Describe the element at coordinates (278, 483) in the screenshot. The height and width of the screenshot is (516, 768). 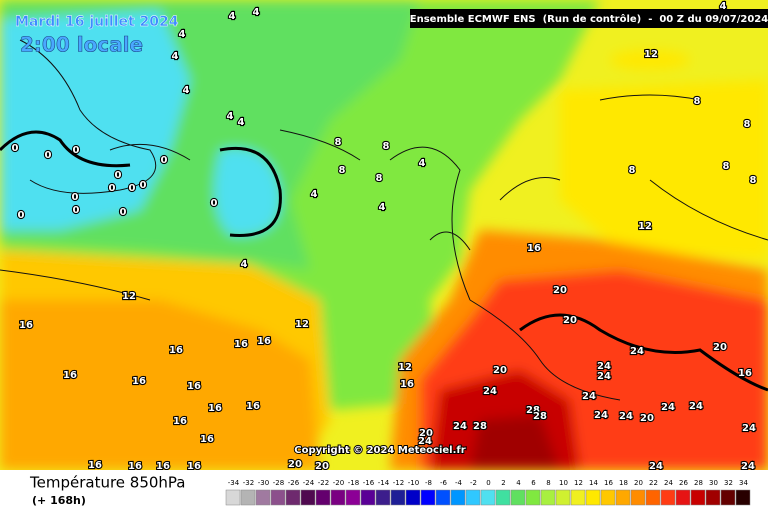
I see `legend-label: -28` at that location.